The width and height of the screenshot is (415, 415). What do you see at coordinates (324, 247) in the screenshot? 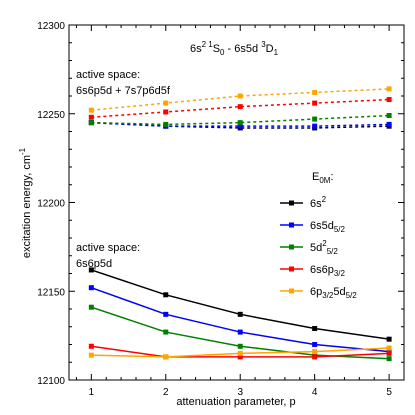
I see `legend-label: 5d25/2` at bounding box center [324, 247].